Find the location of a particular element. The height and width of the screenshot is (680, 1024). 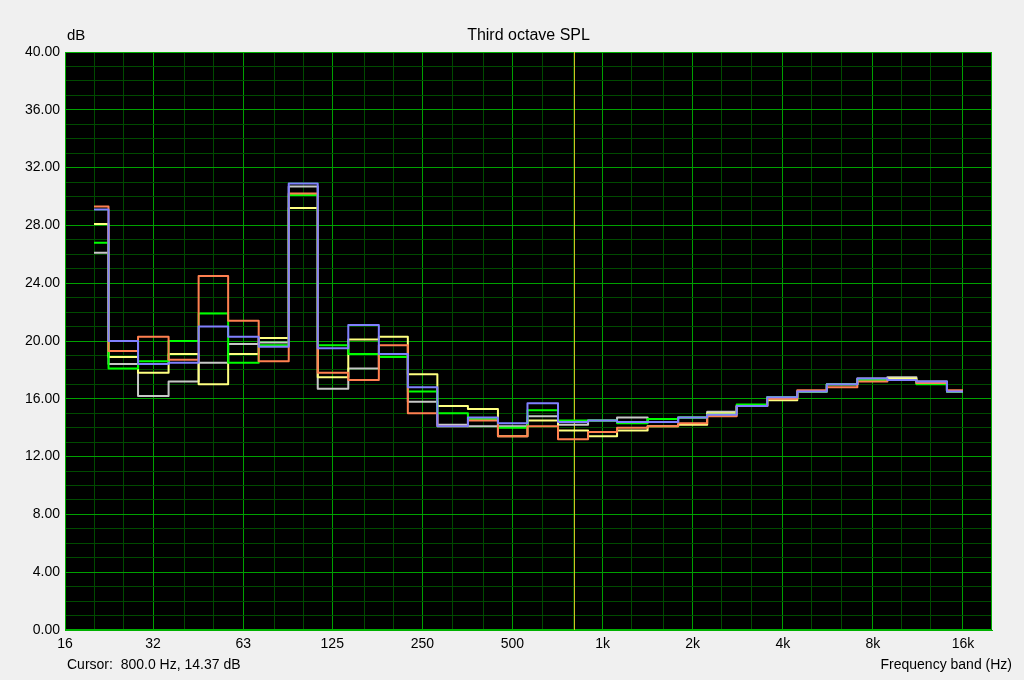

y-tick-label: 32.00 is located at coordinates (42, 166).